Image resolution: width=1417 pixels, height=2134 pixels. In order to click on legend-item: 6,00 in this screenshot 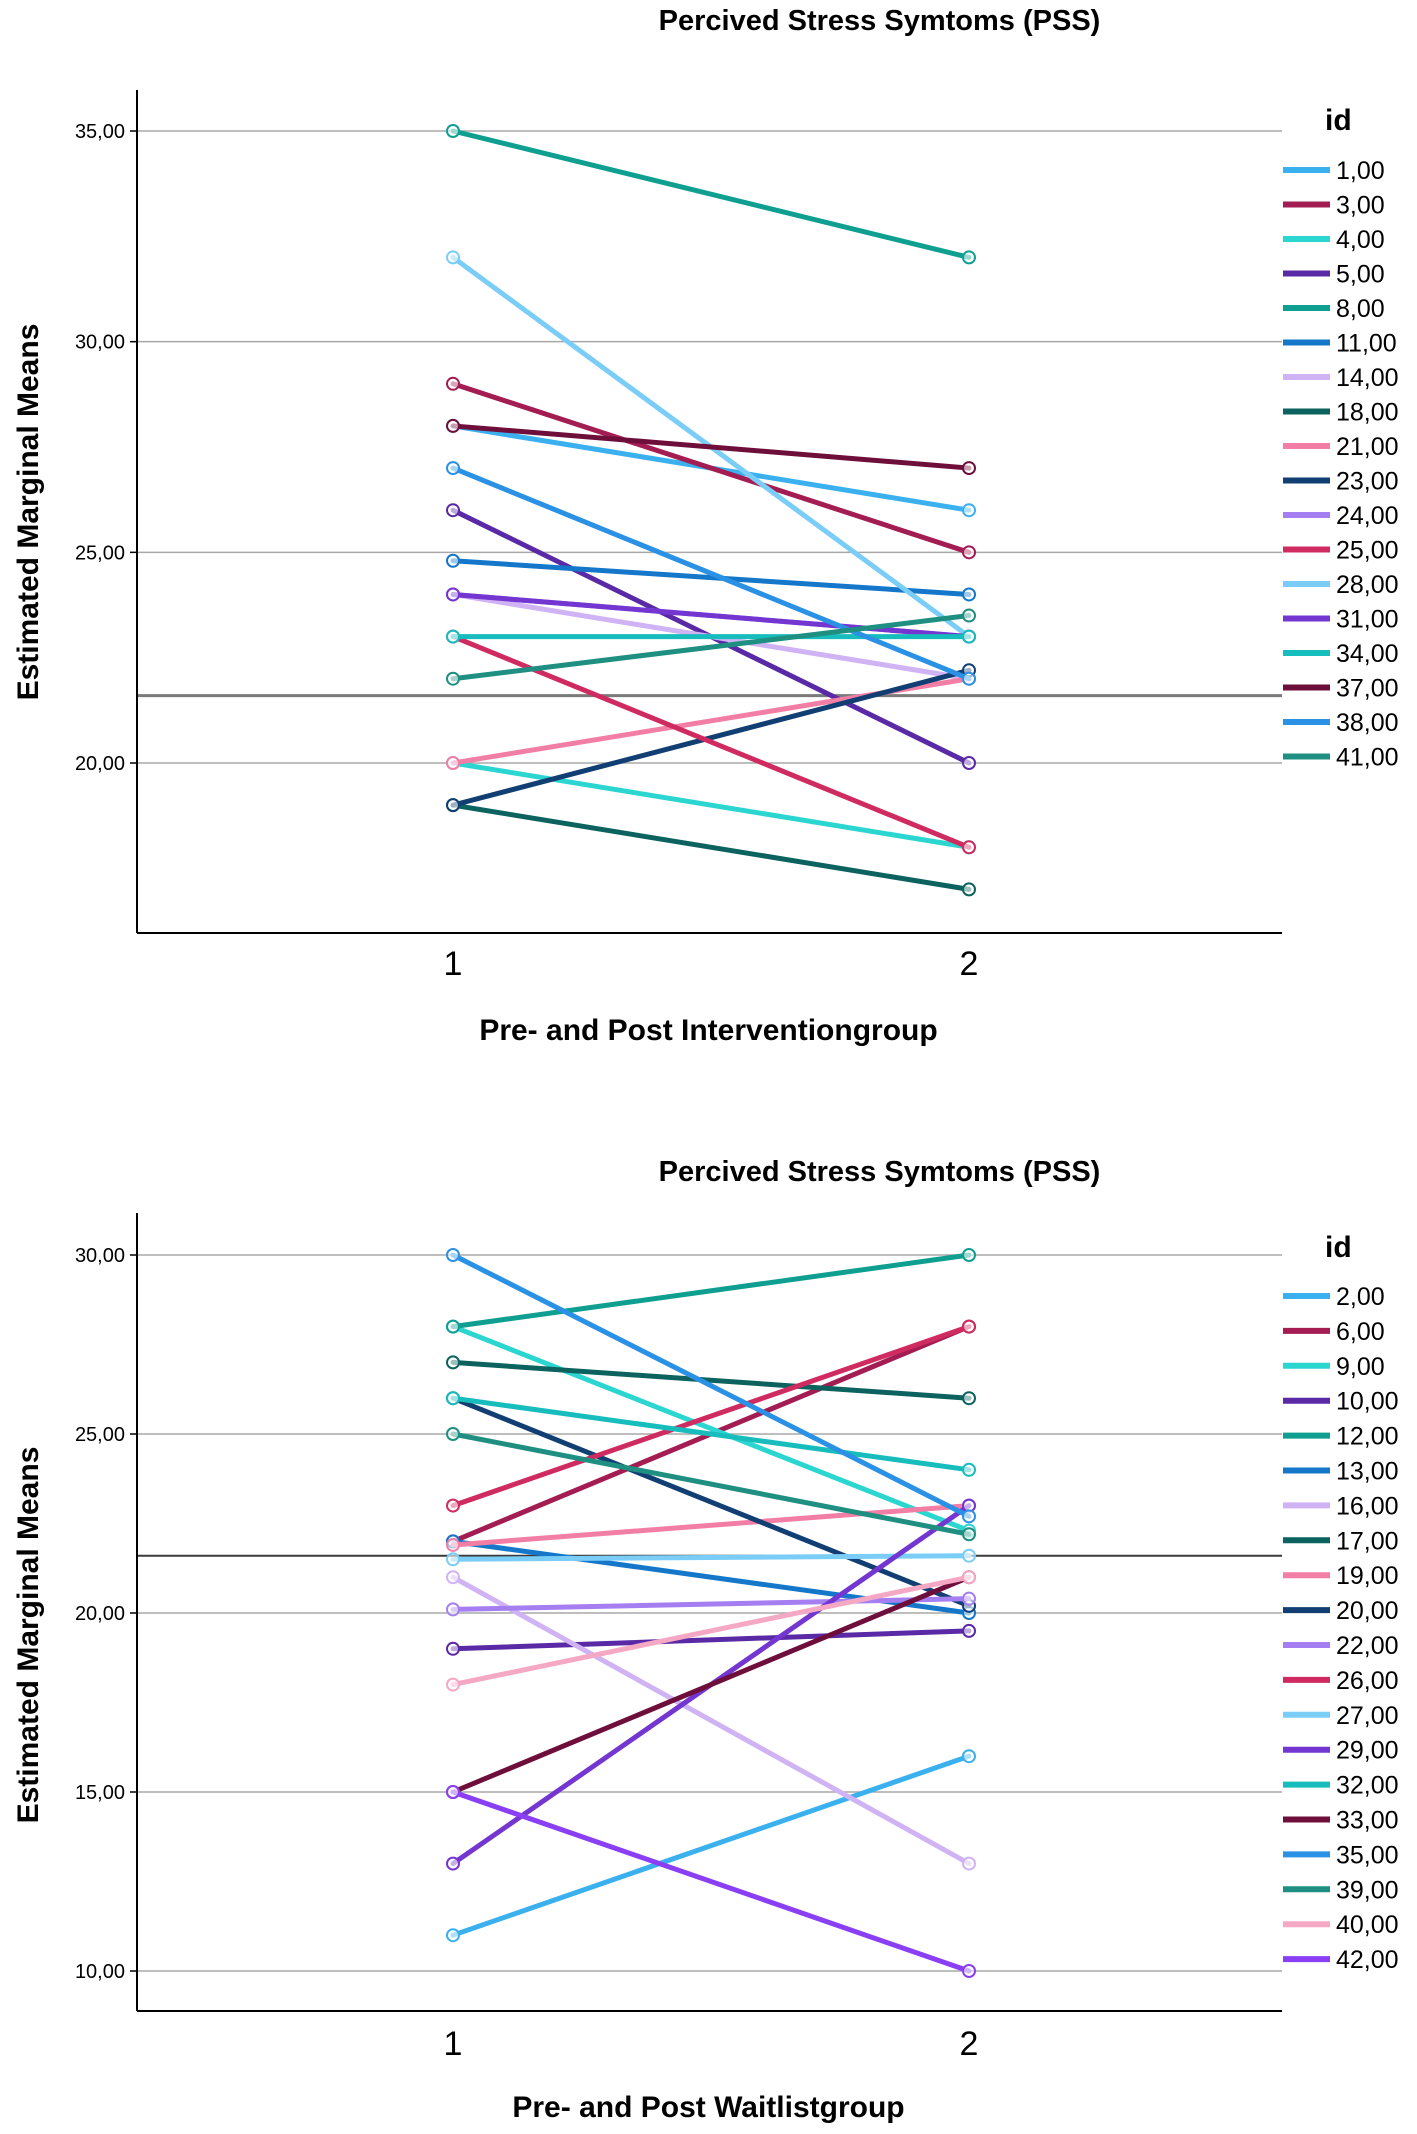, I will do `click(1334, 1332)`.